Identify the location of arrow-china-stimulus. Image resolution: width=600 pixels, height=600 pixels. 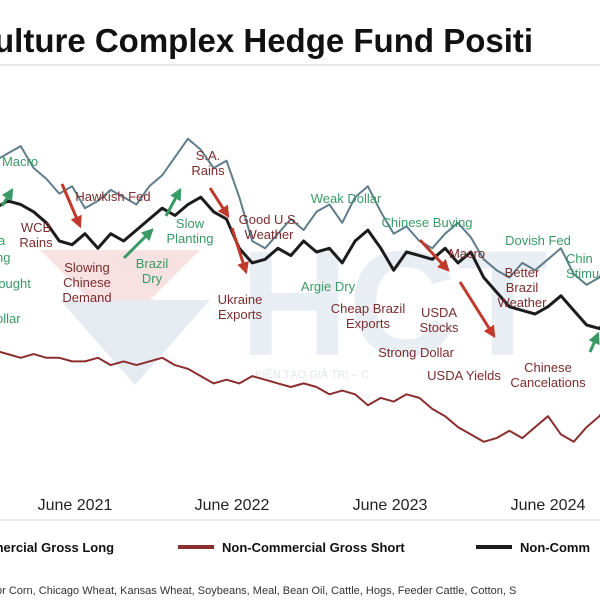
(594, 342).